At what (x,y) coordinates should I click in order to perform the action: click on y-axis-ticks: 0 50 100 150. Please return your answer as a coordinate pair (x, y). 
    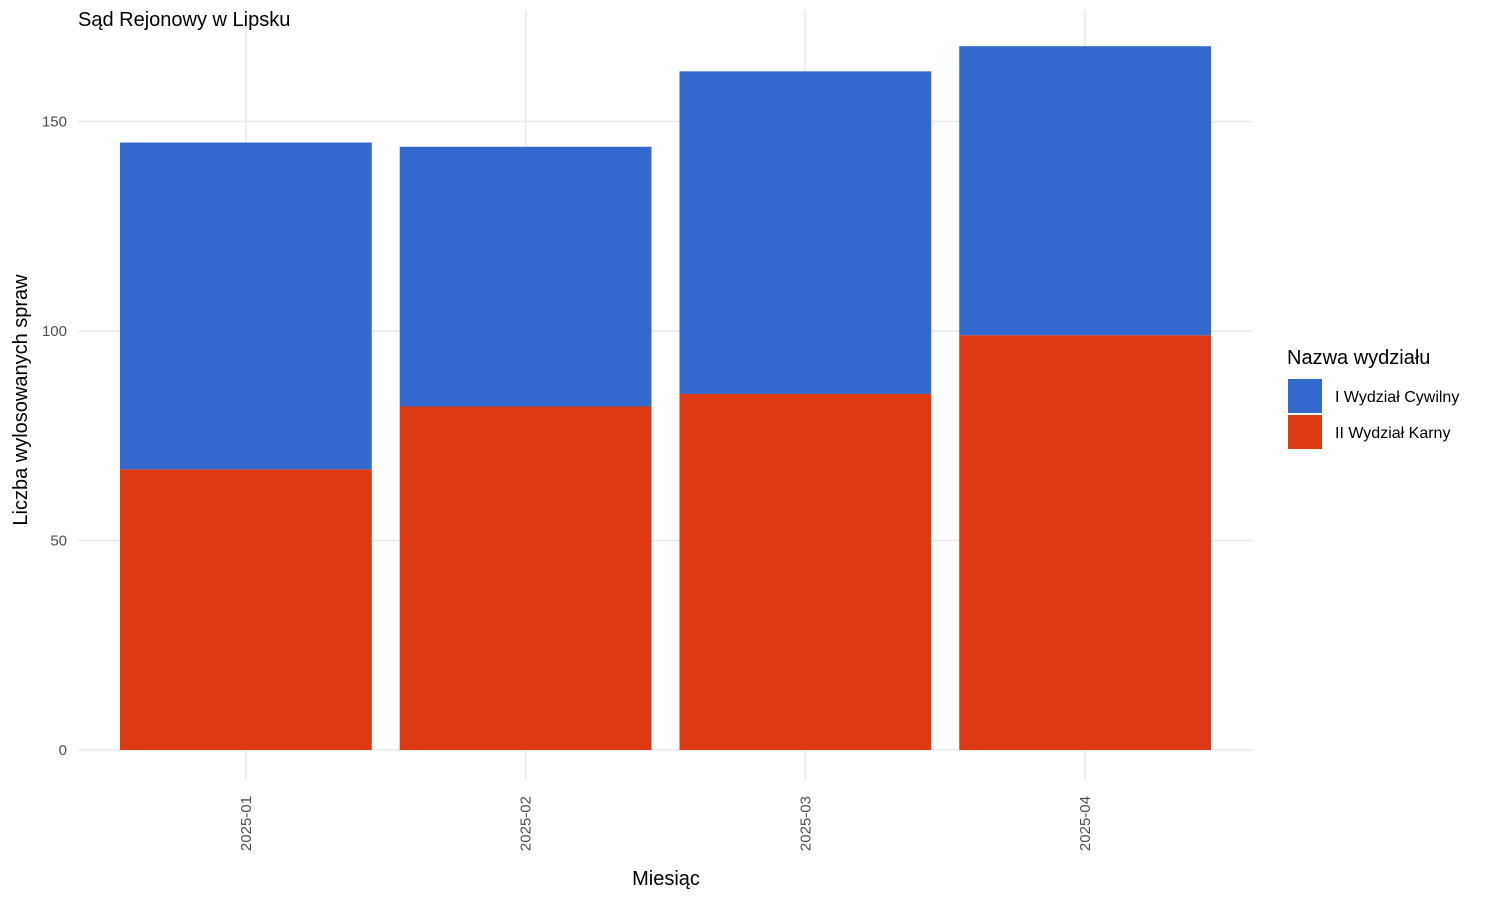
    Looking at the image, I should click on (54, 436).